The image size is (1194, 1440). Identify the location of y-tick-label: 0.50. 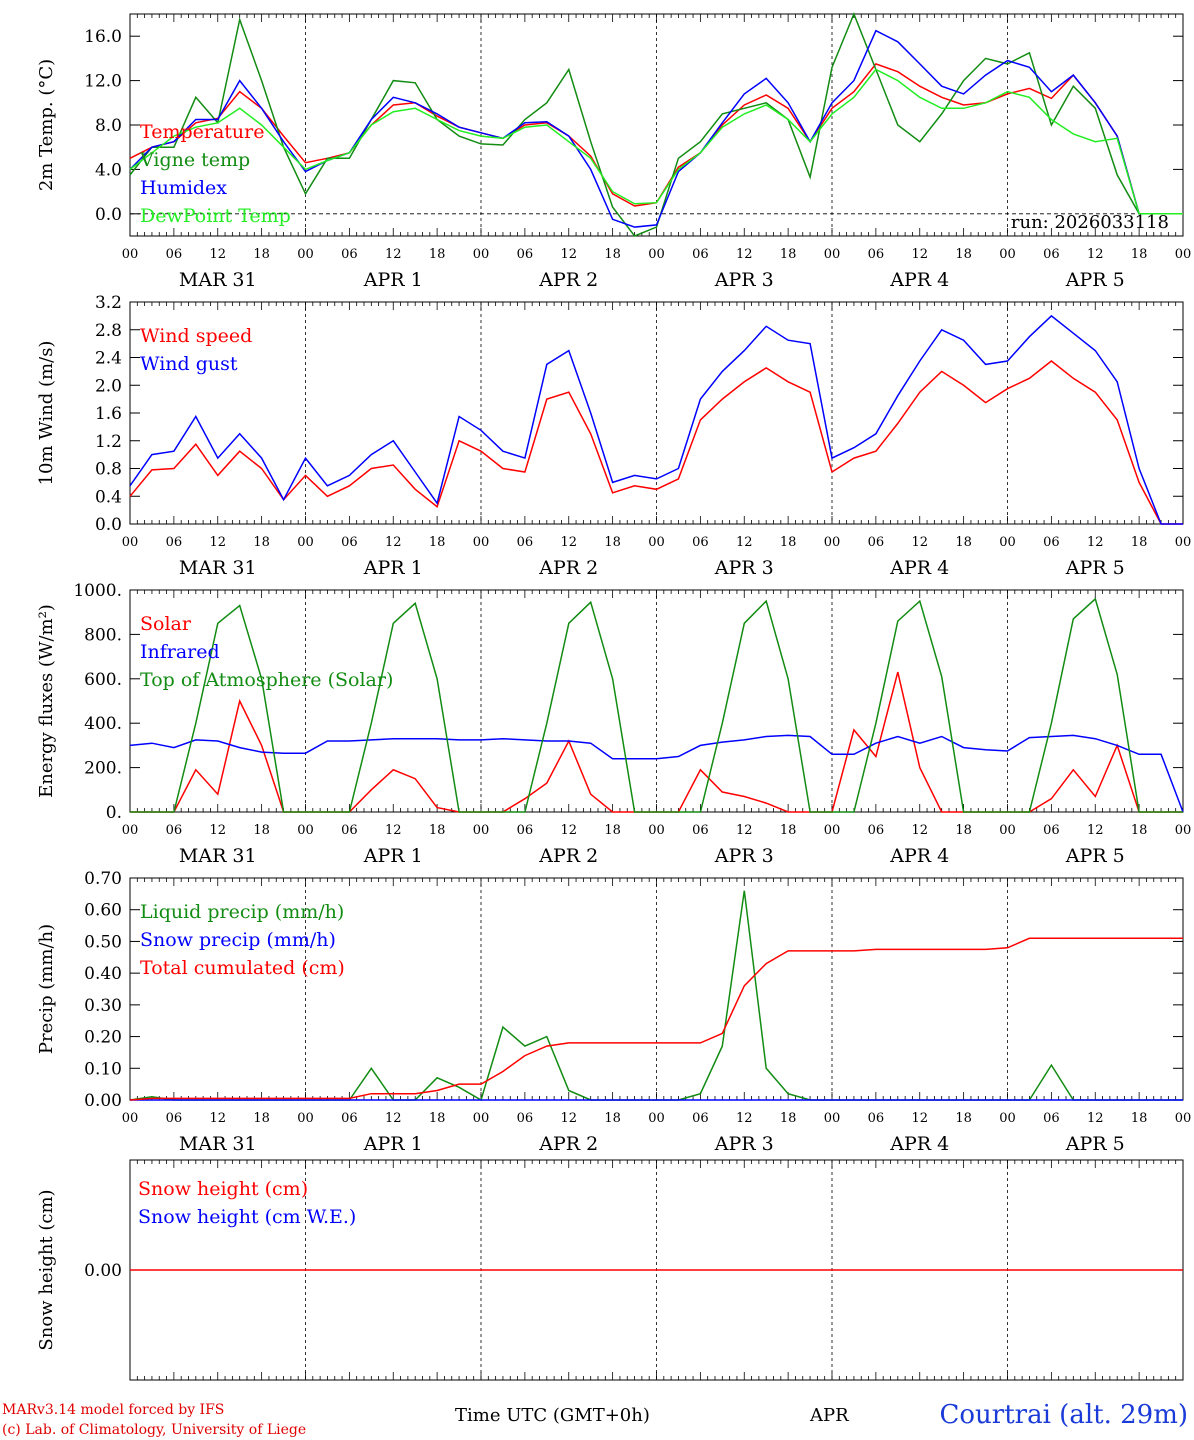
(103, 942).